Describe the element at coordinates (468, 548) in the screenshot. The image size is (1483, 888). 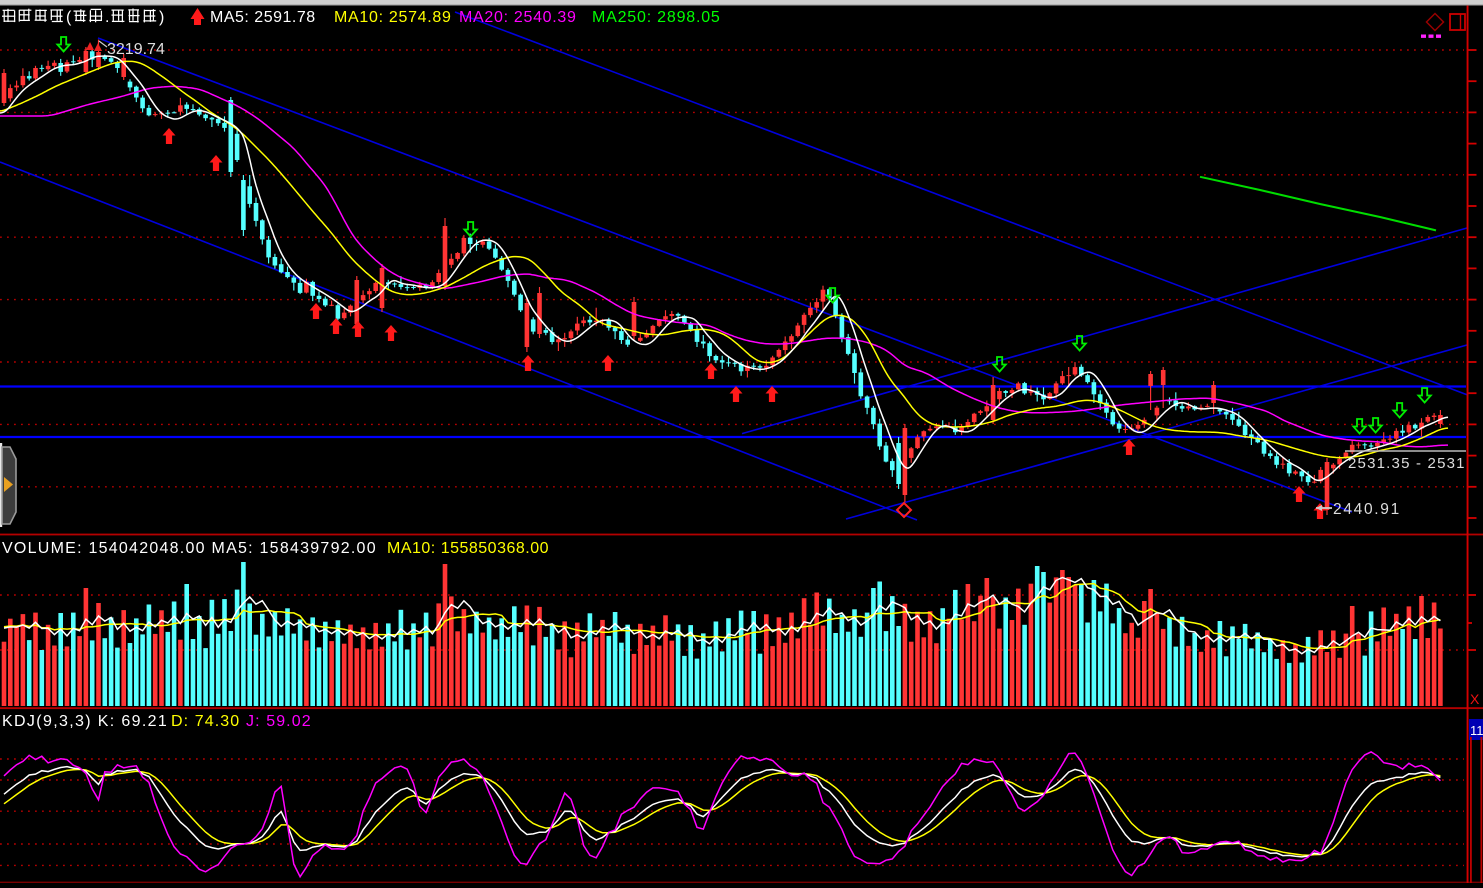
I see `svg-text: MA10: 155850368.00` at that location.